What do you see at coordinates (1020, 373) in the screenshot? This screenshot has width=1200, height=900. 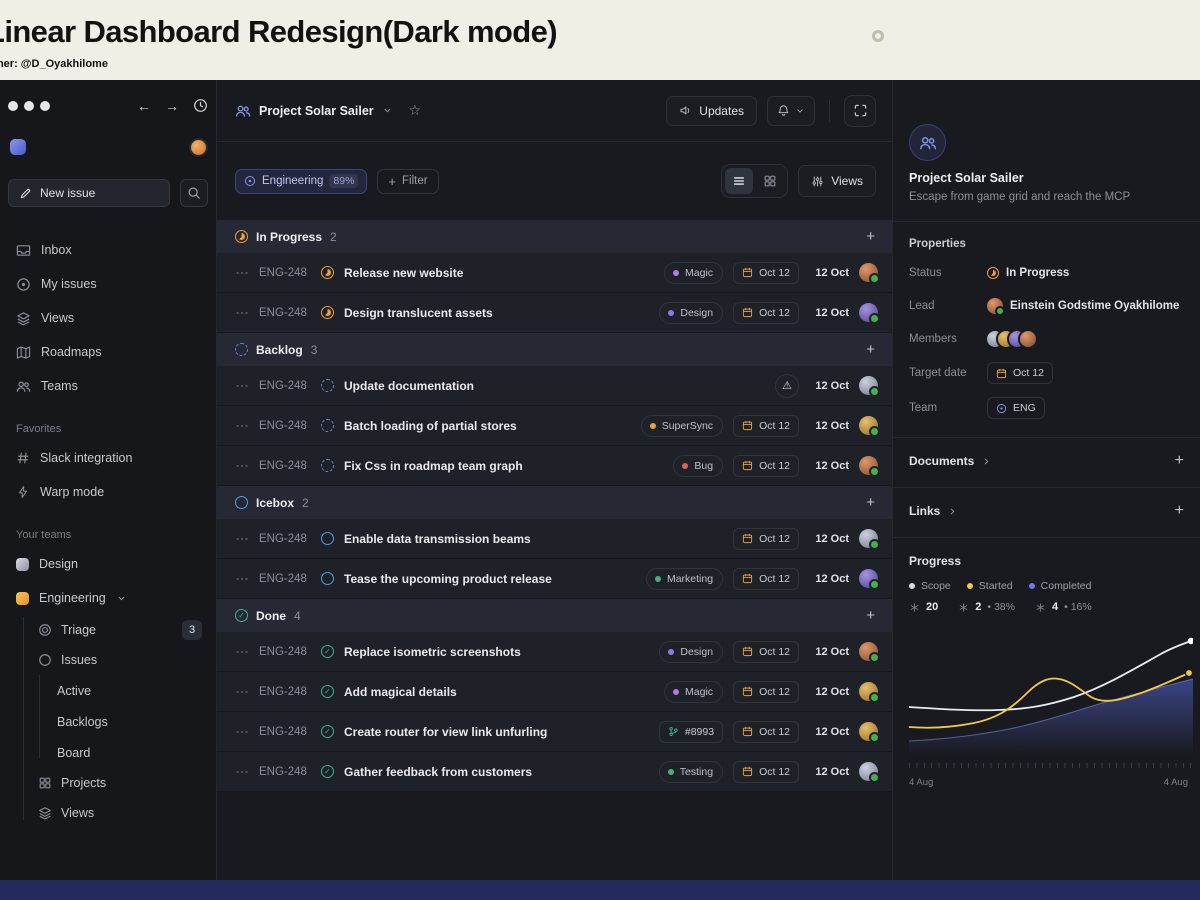 I see `target-date-chip: Oct 12` at bounding box center [1020, 373].